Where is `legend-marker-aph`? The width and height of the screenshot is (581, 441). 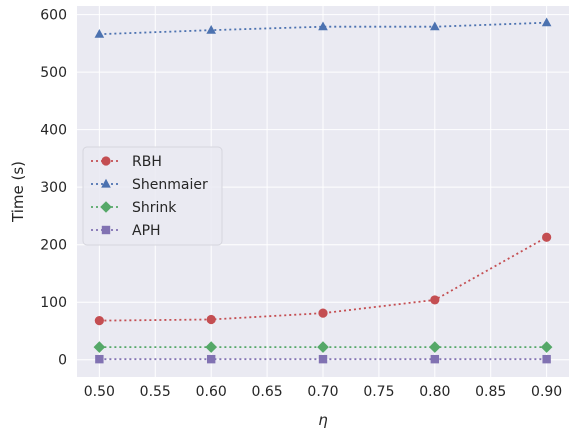
legend-marker-aph is located at coordinates (106, 230).